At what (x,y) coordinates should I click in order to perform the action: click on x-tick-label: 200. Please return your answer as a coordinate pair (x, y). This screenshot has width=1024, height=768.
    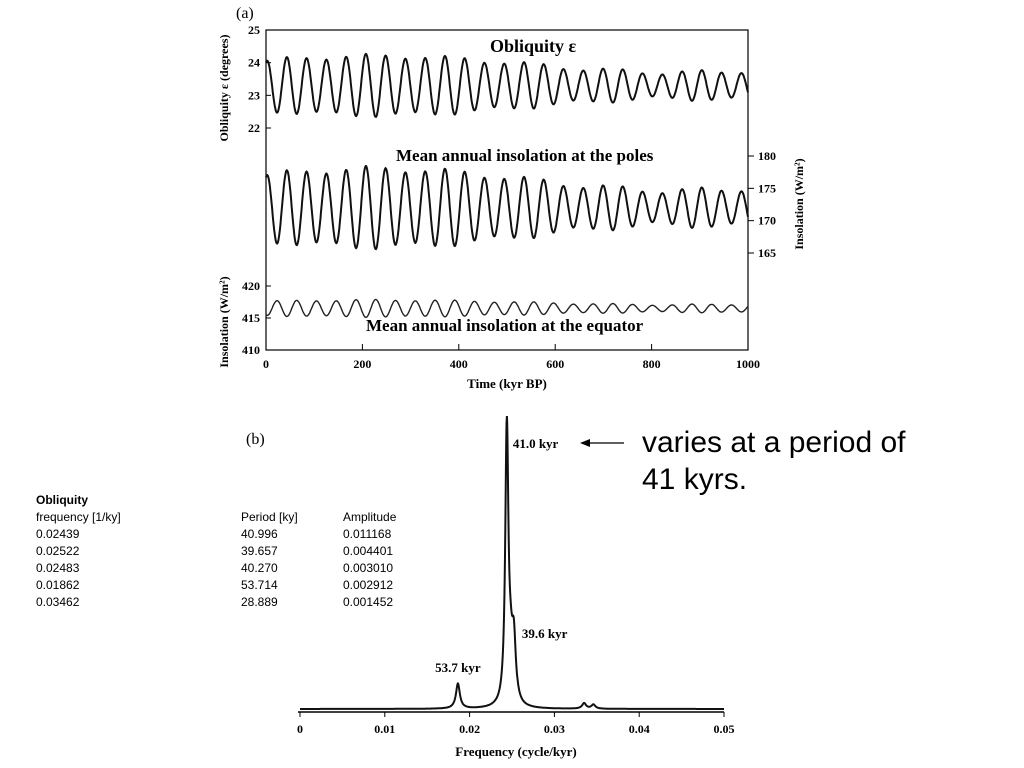
    Looking at the image, I should click on (362, 364).